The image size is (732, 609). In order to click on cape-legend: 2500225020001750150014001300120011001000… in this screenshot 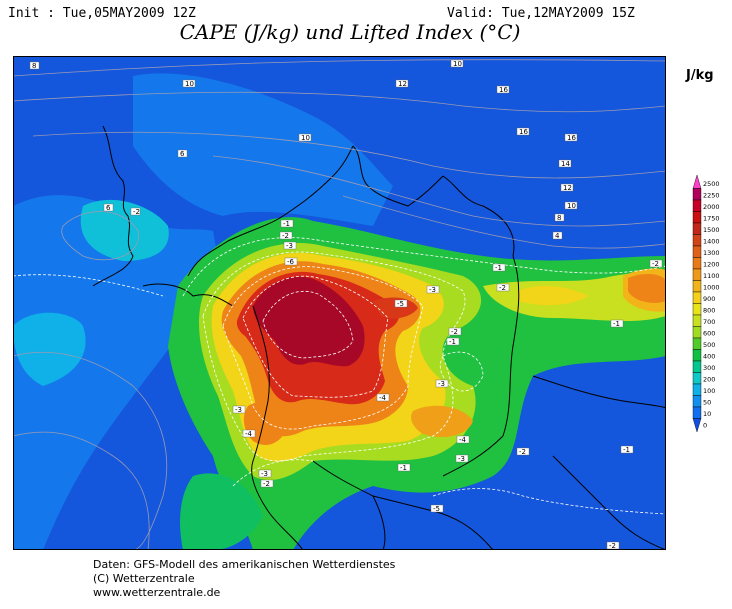, I will do `click(706, 303)`.